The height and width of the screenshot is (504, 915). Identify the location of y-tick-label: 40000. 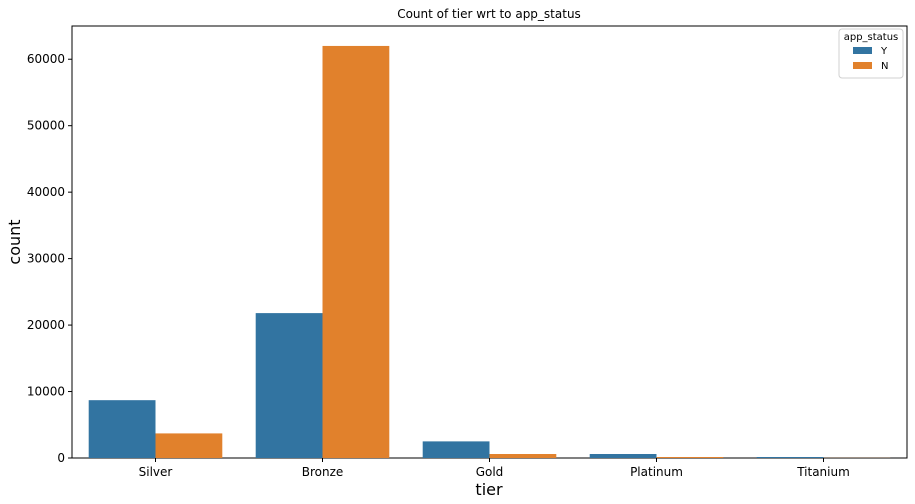
(46, 192).